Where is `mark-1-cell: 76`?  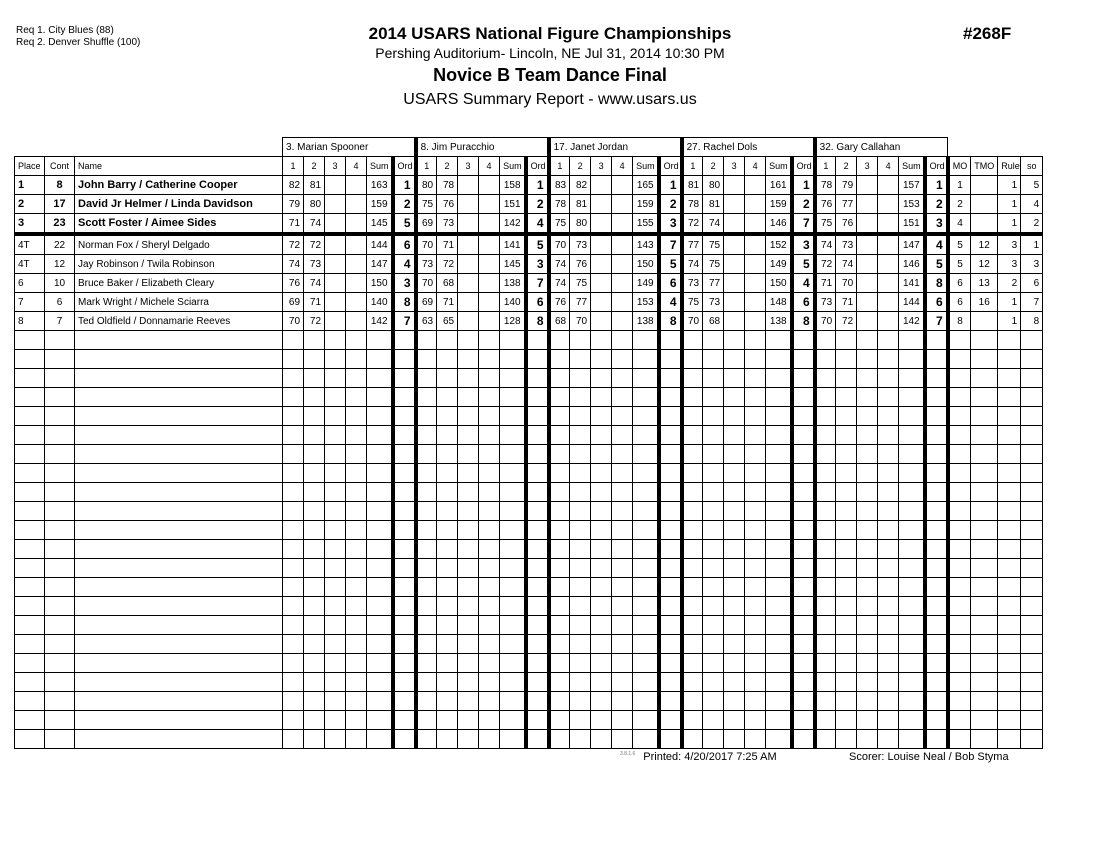
mark-1-cell: 76 is located at coordinates (293, 283).